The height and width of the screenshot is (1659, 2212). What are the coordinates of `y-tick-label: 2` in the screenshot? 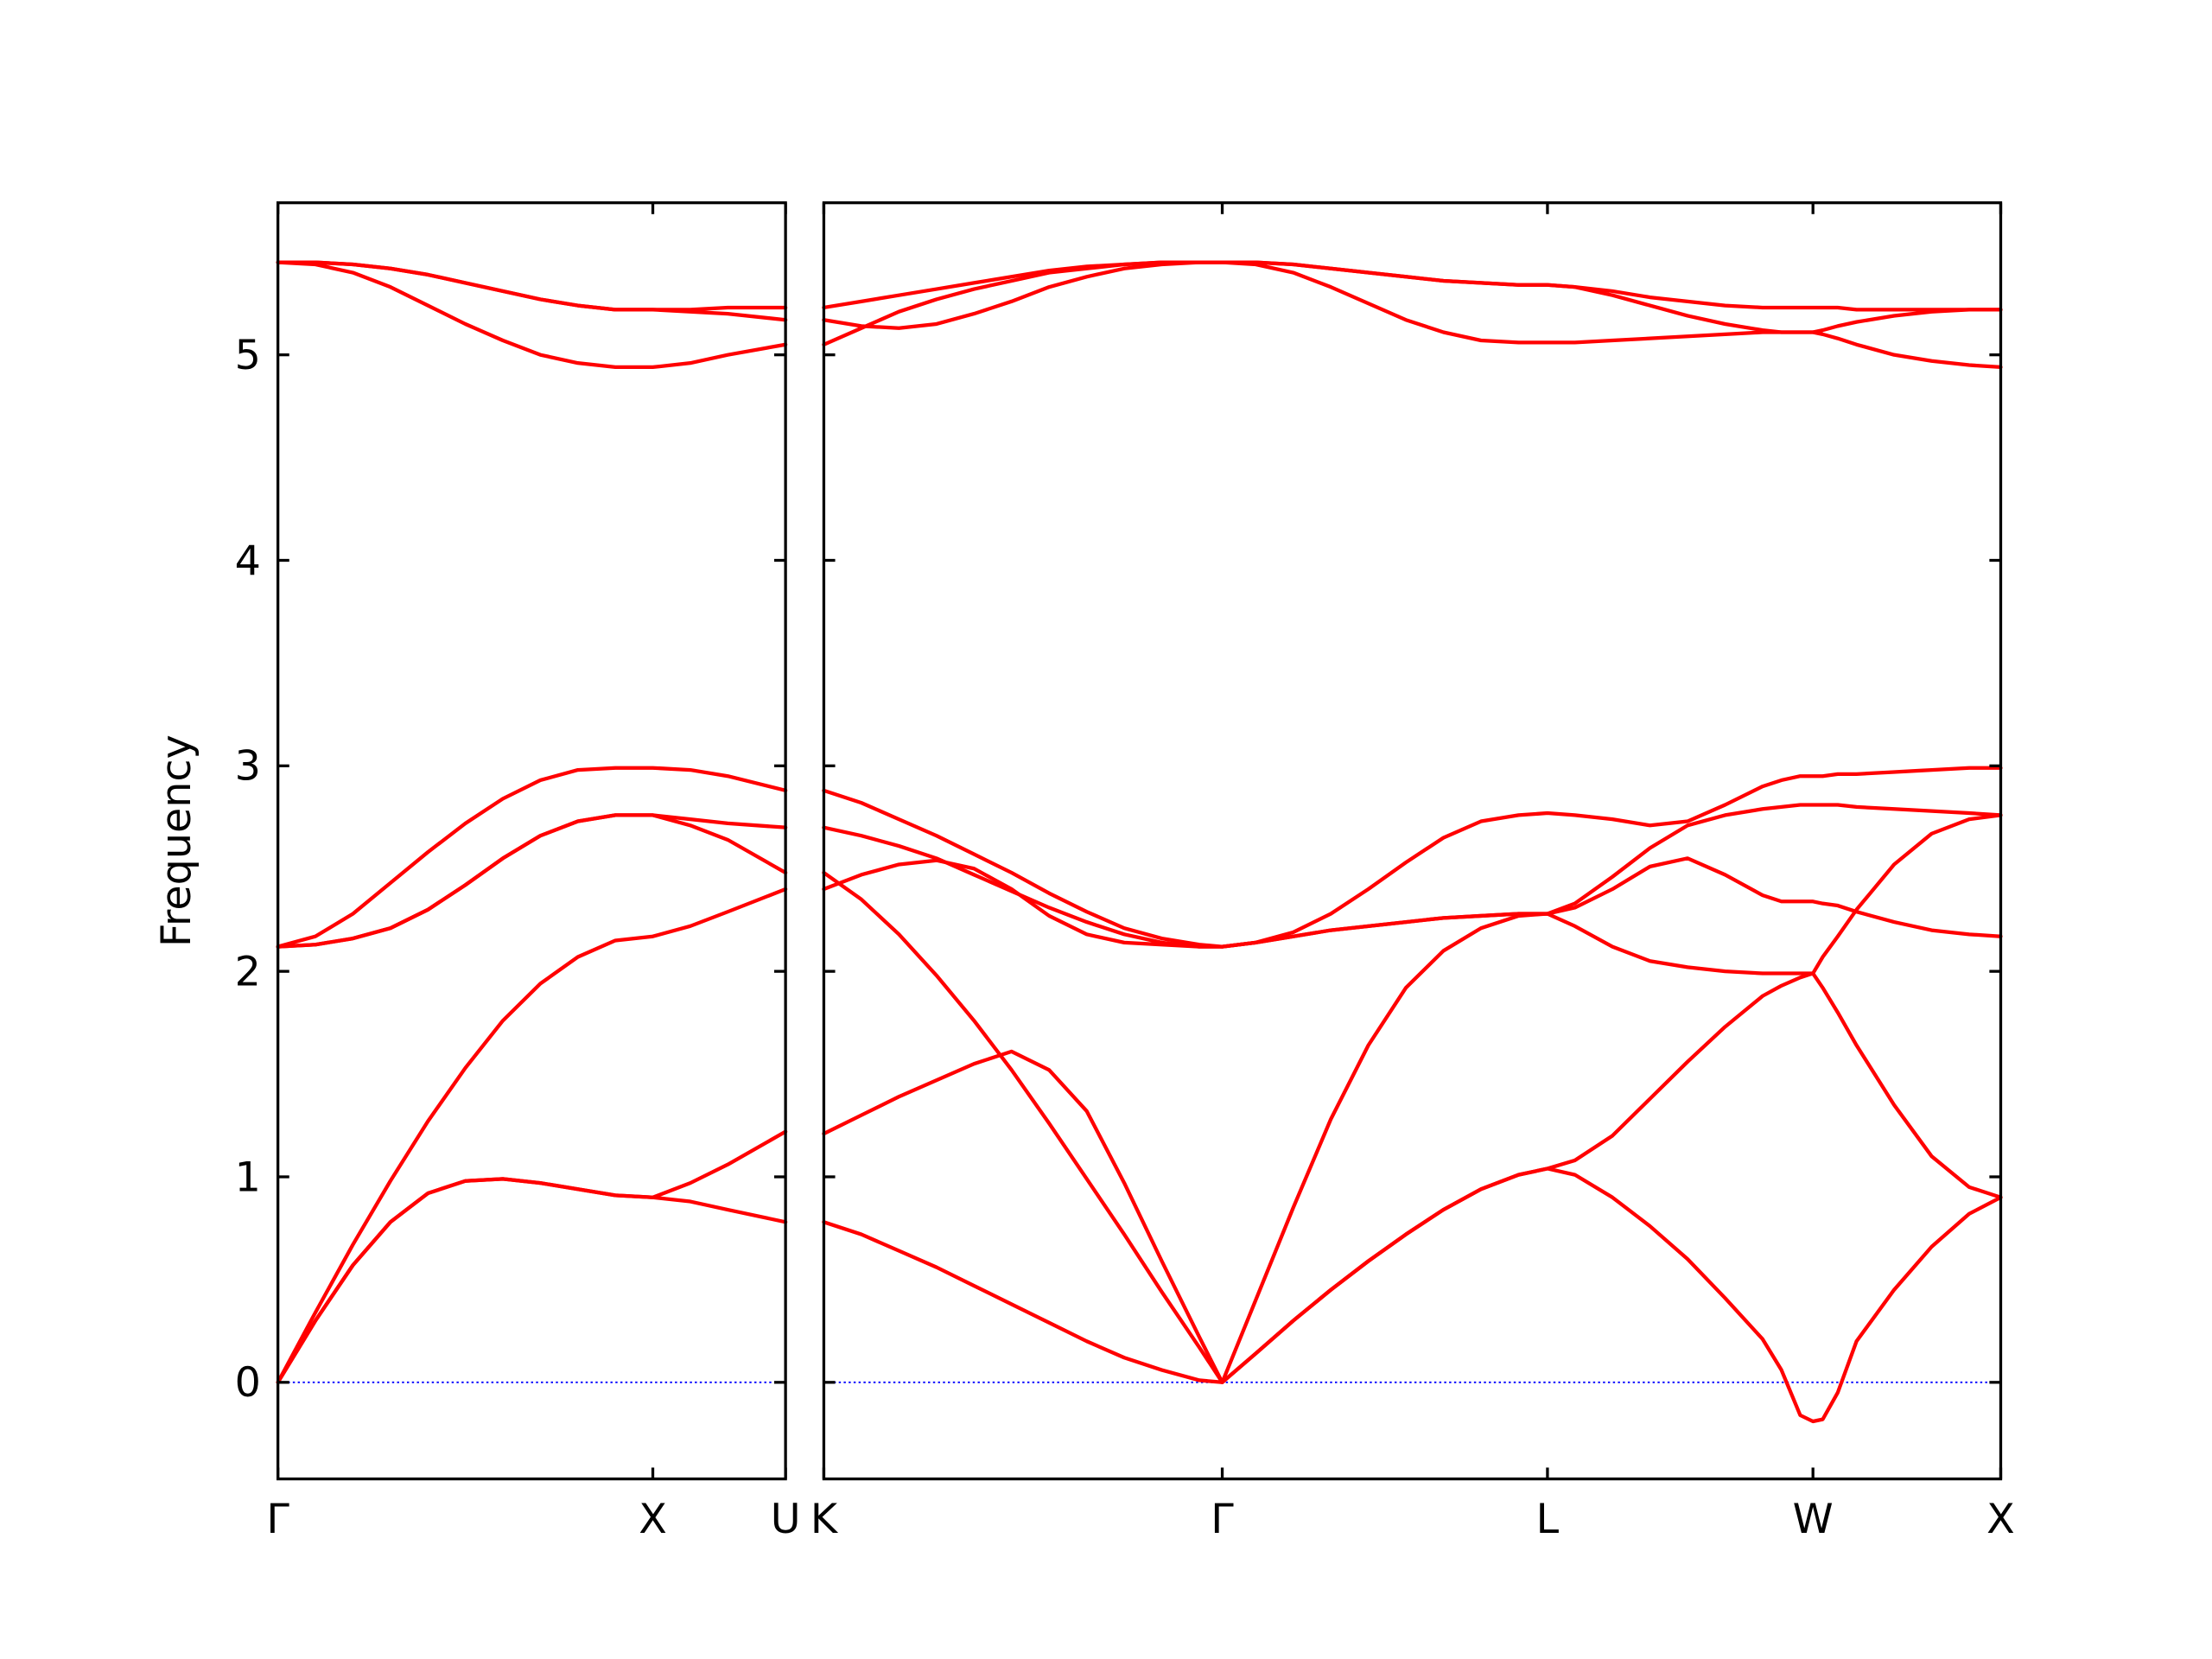 It's located at (248, 972).